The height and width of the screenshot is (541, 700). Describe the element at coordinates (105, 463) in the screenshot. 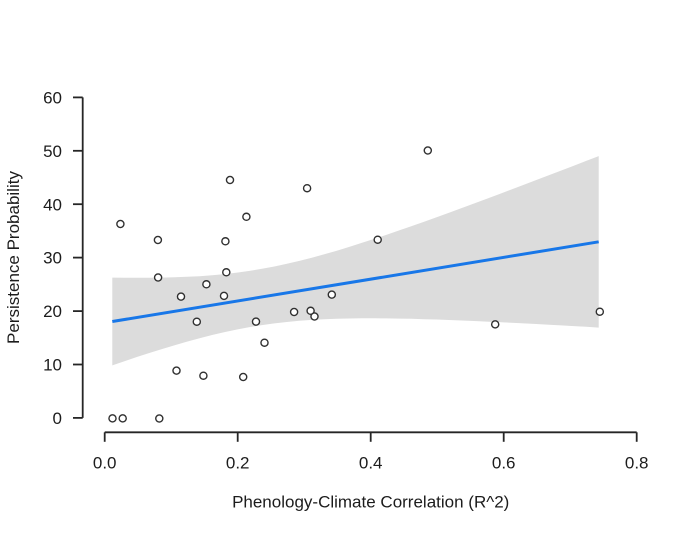

I see `svg-text: 0.0` at that location.